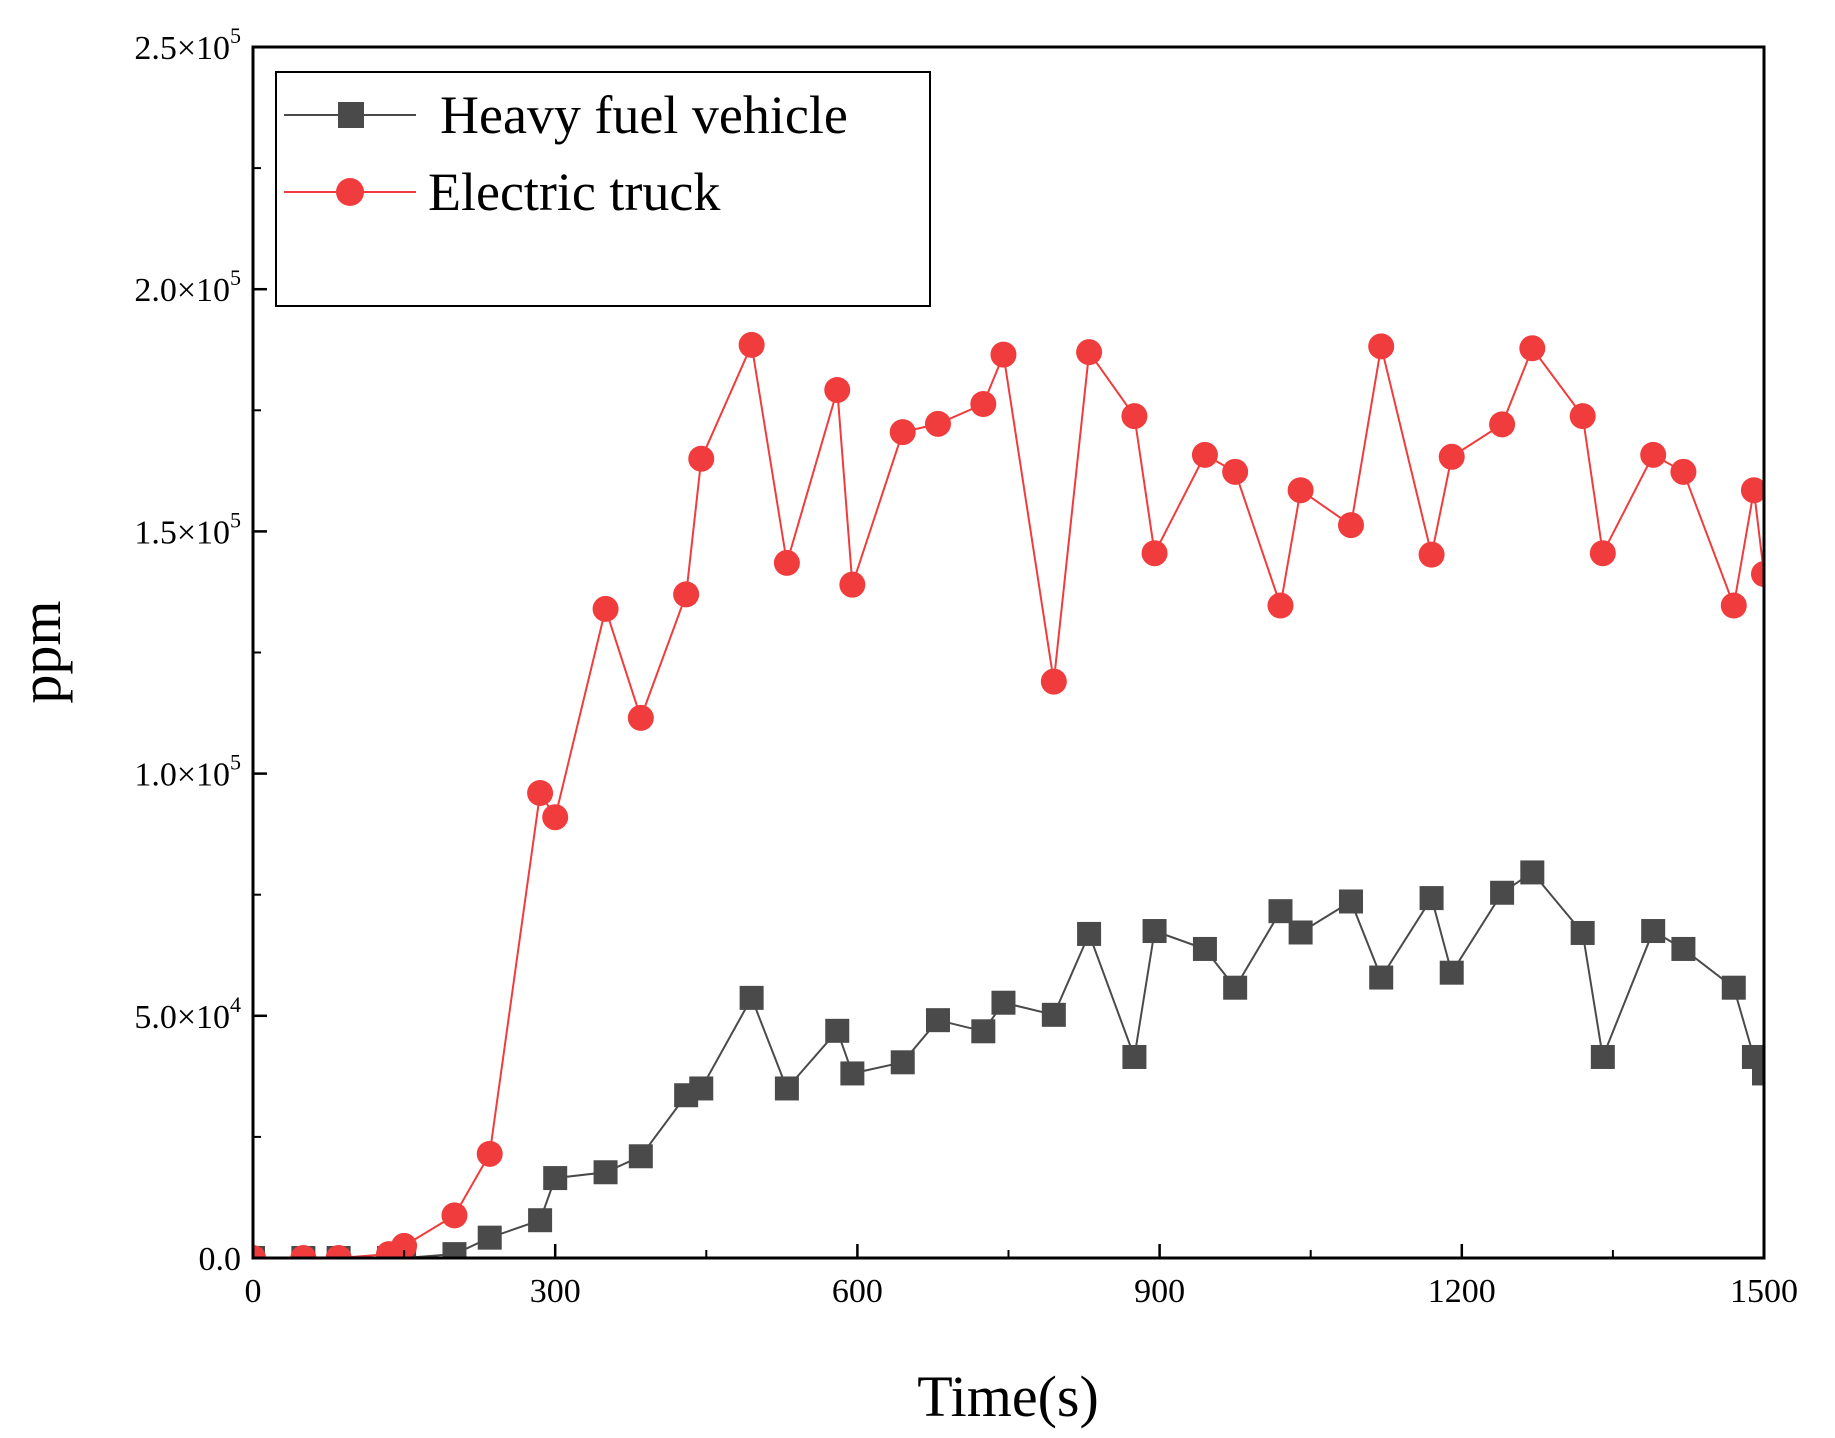 Image resolution: width=1835 pixels, height=1438 pixels. What do you see at coordinates (566, 153) in the screenshot?
I see `legend-items: Heavy fuel vehicle Electric truck` at bounding box center [566, 153].